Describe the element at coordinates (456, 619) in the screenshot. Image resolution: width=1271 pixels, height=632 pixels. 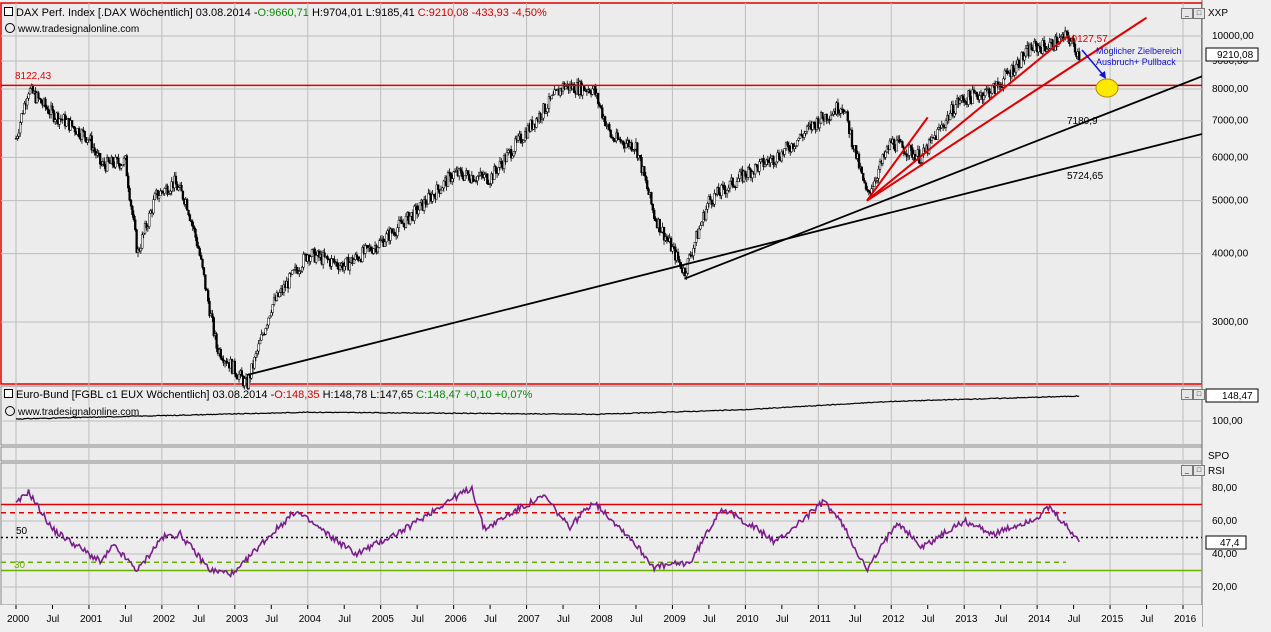
I see `x-tick-label: 2006` at that location.